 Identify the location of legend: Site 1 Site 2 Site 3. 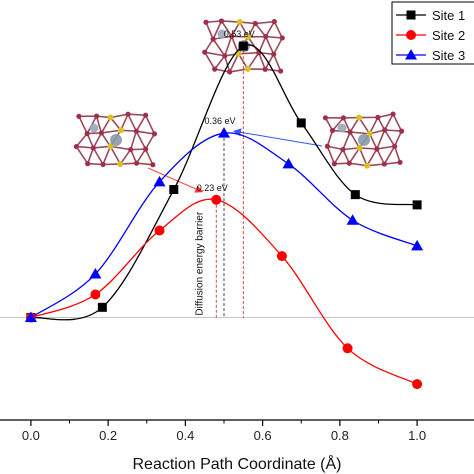
(432, 33).